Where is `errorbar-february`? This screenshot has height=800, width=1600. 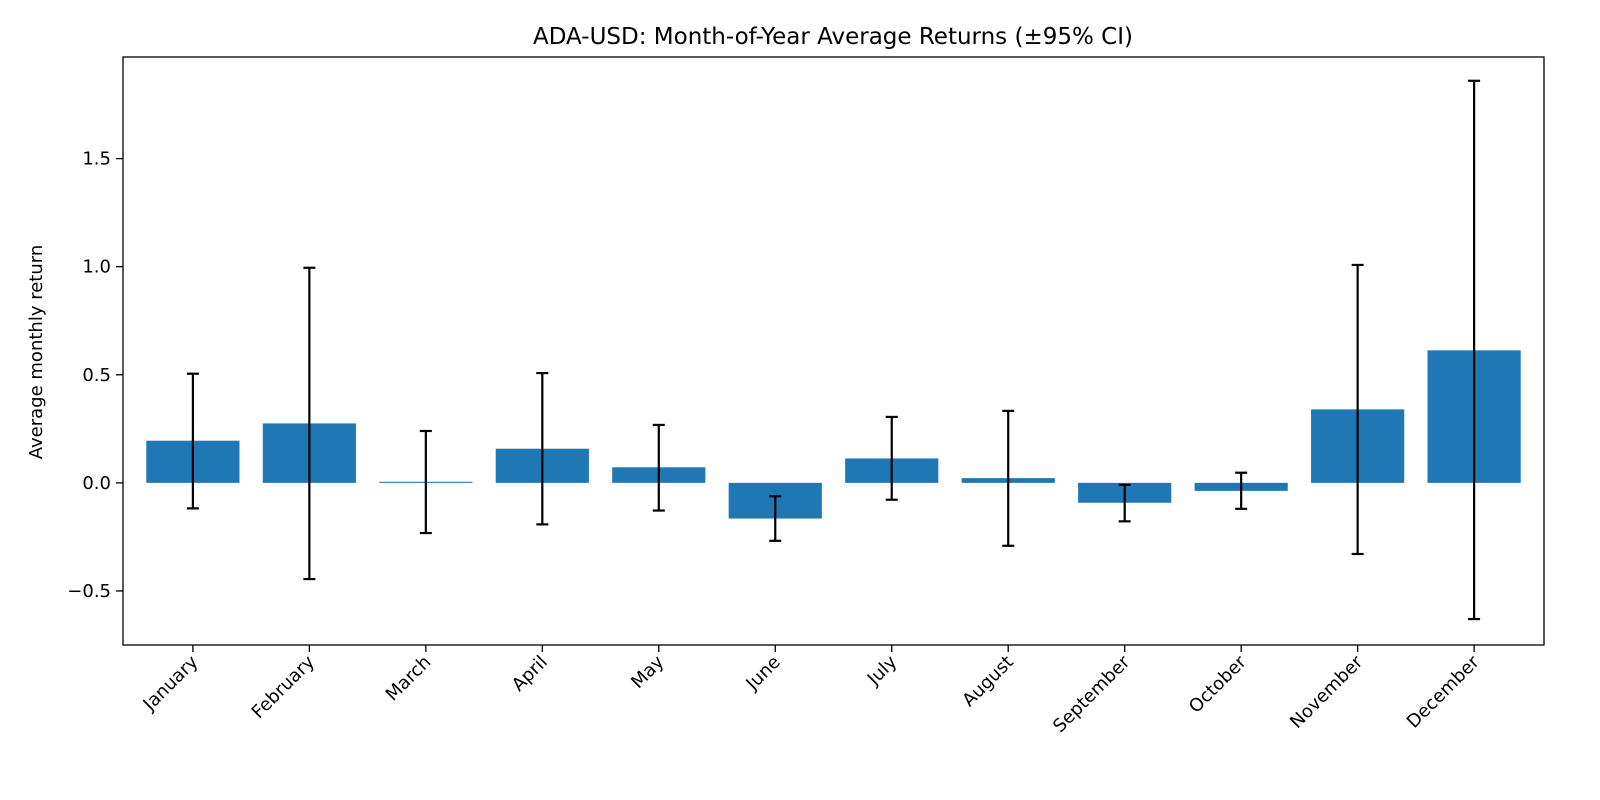 errorbar-february is located at coordinates (309, 423).